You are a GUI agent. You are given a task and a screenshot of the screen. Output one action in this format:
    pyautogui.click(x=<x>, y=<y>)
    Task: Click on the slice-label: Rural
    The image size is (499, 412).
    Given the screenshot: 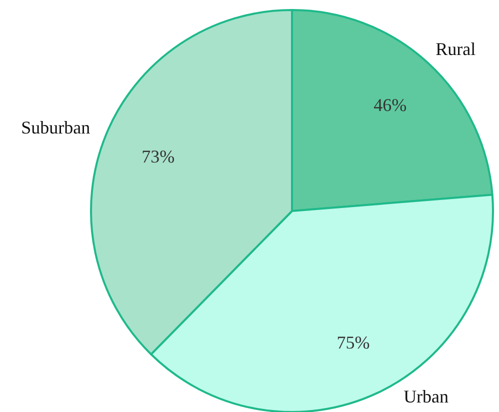 What is the action you would take?
    pyautogui.click(x=456, y=48)
    